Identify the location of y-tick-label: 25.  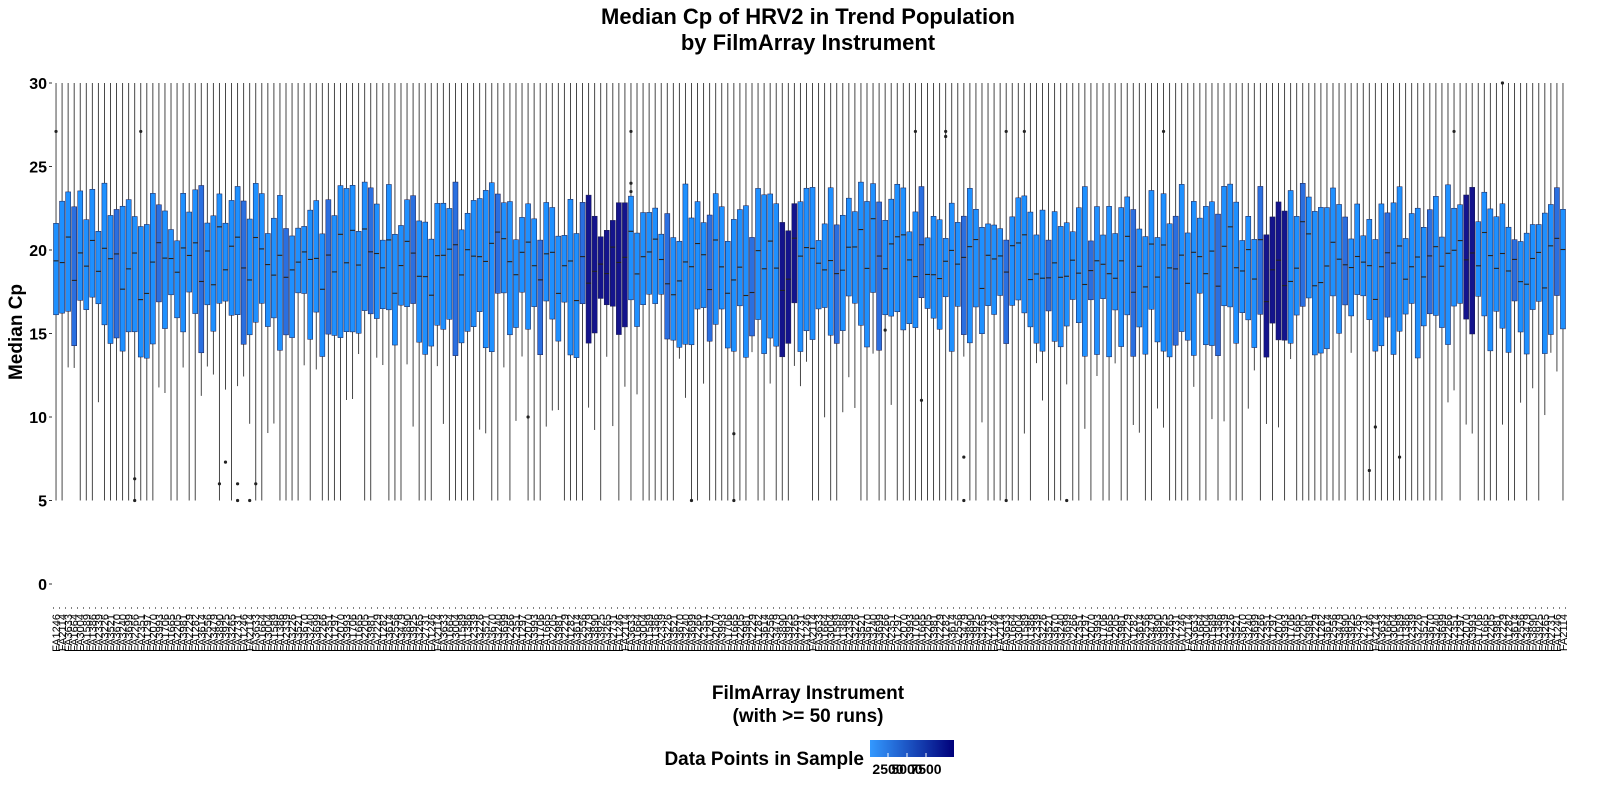
(38, 168).